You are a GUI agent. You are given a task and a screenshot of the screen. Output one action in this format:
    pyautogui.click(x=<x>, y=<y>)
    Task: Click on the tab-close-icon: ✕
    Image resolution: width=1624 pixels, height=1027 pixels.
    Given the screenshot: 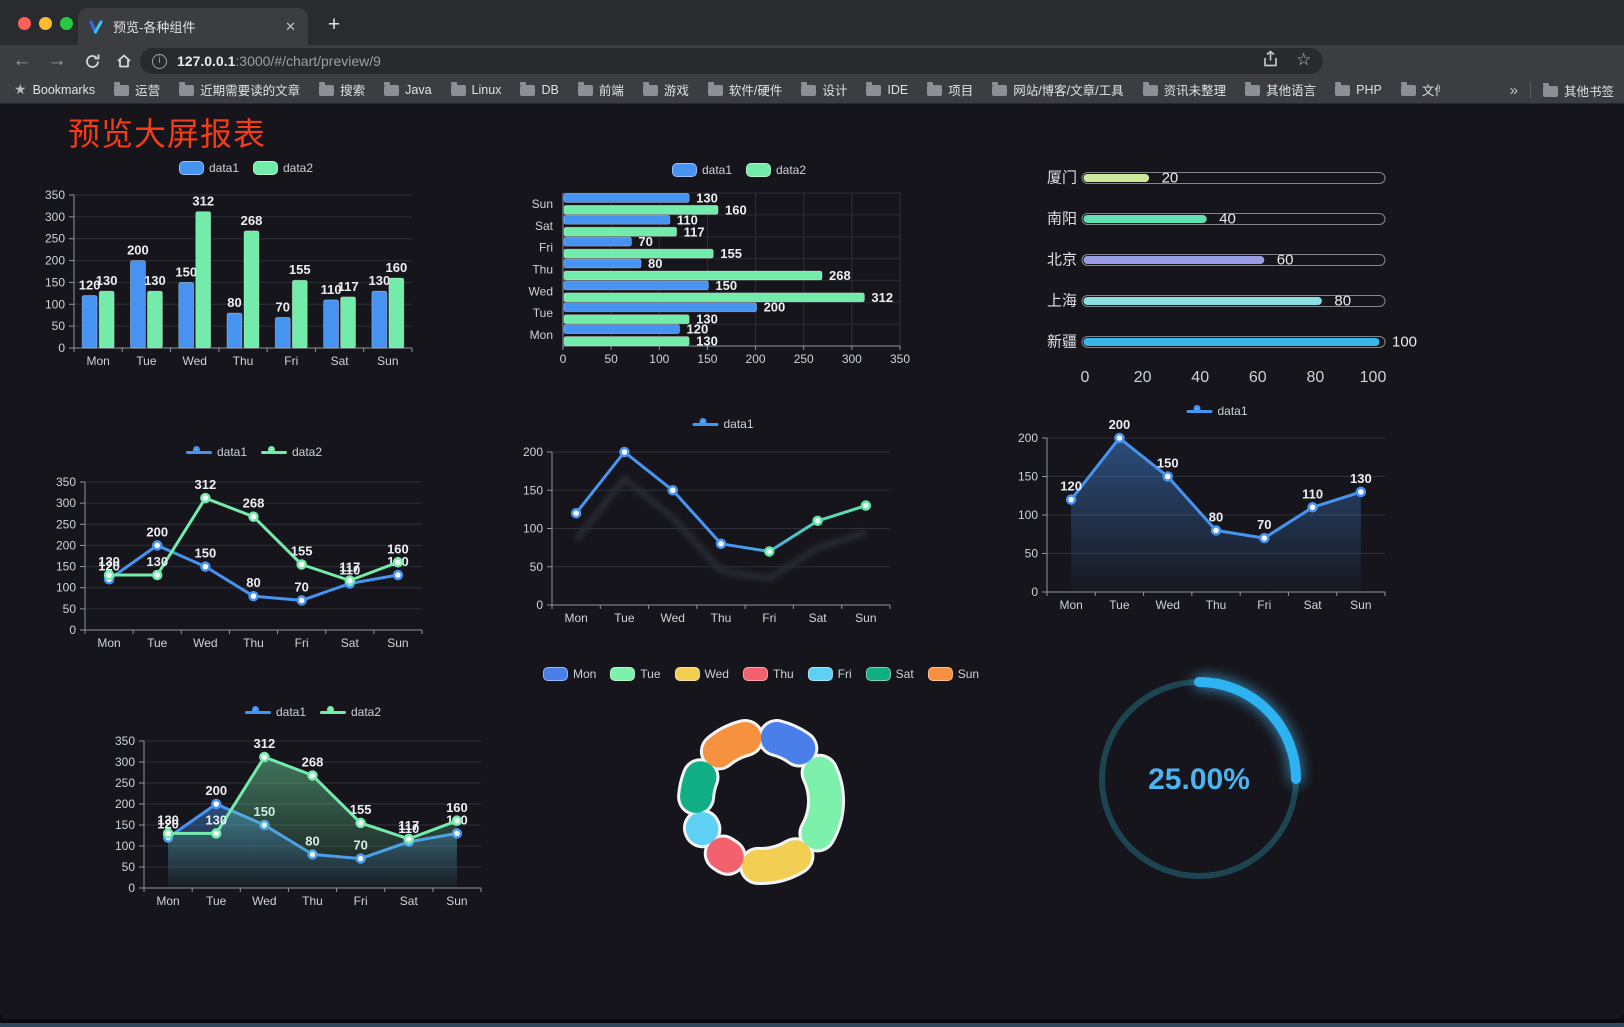 What is the action you would take?
    pyautogui.click(x=290, y=26)
    